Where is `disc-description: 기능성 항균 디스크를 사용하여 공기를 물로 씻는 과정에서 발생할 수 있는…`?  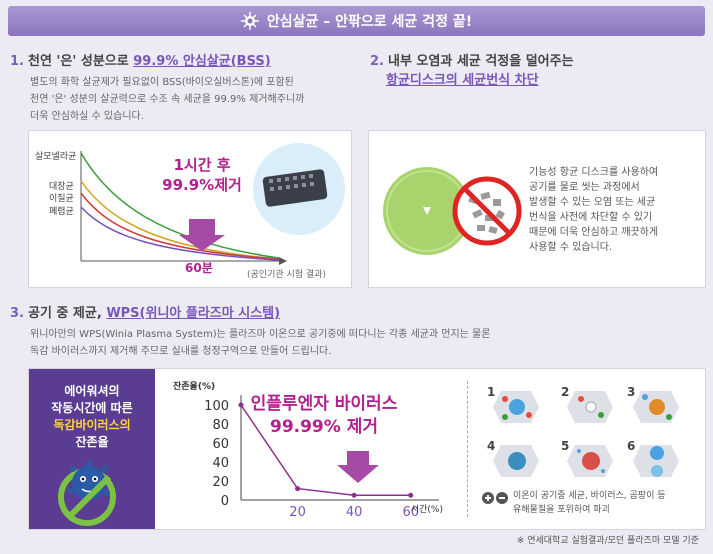
disc-description: 기능성 항균 디스크를 사용하여 공기를 물로 씻는 과정에서 발생할 수 있는… is located at coordinates (594, 210).